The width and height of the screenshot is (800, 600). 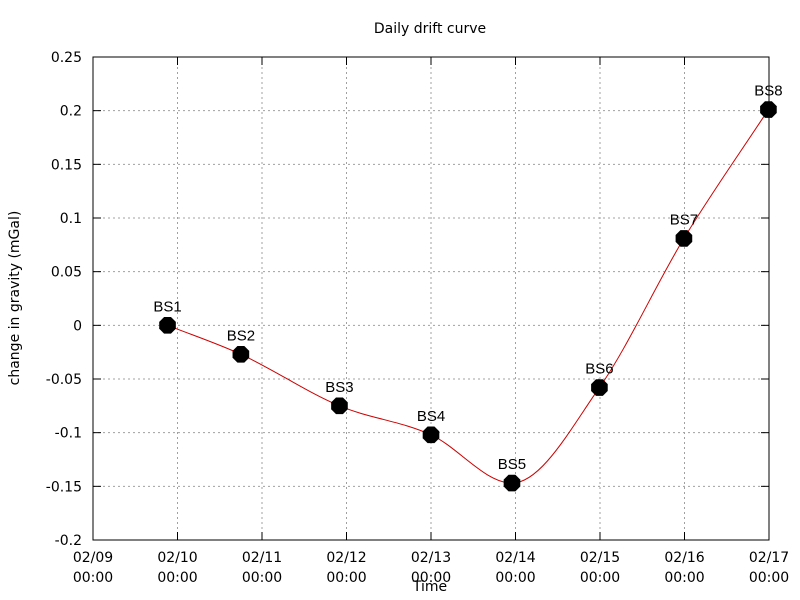 I want to click on point-label-bs1: BS1, so click(x=167, y=306).